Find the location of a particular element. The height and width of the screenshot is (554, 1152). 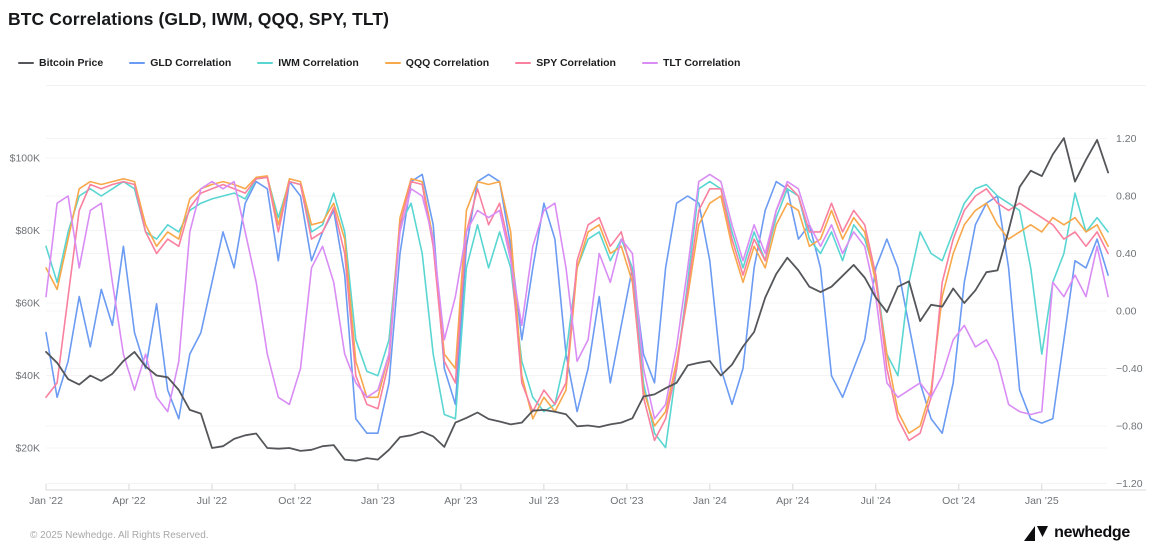

x-axis-label: Jul ’23 is located at coordinates (544, 501).